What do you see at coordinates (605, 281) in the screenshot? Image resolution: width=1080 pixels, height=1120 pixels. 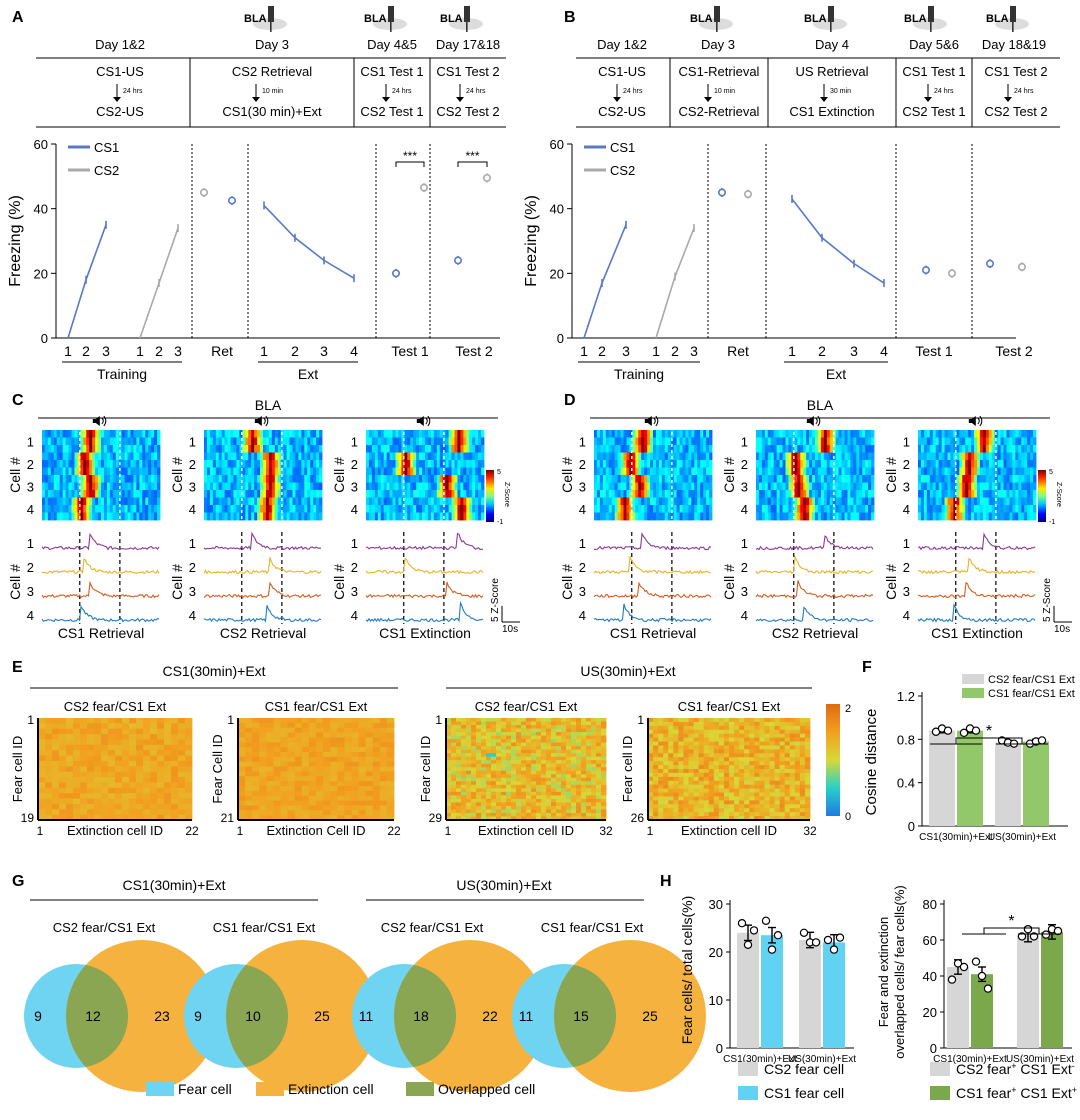 I see `series-cs1-training` at bounding box center [605, 281].